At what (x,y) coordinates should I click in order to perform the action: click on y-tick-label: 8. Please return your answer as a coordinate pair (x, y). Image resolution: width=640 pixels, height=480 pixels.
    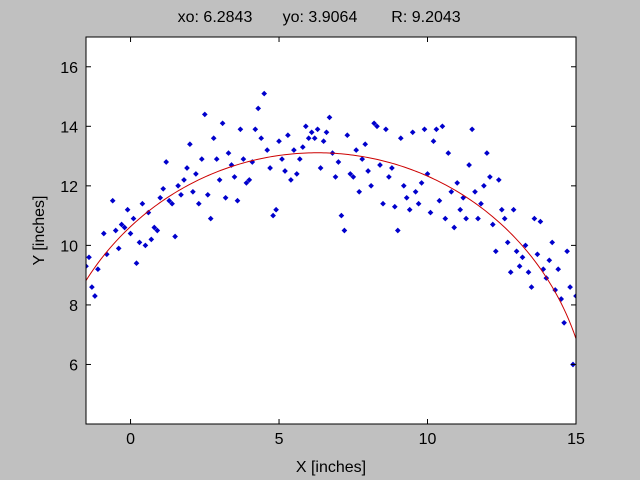
    Looking at the image, I should click on (73, 306).